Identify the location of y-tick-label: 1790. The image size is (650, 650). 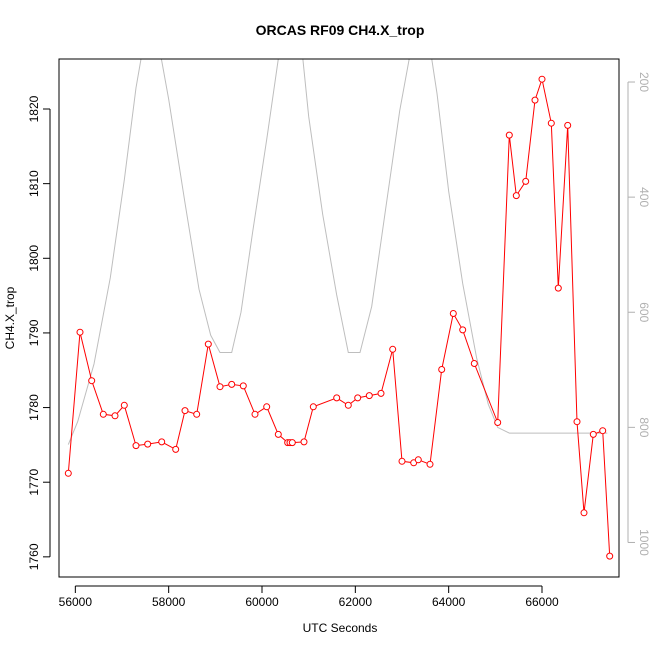
(34, 332).